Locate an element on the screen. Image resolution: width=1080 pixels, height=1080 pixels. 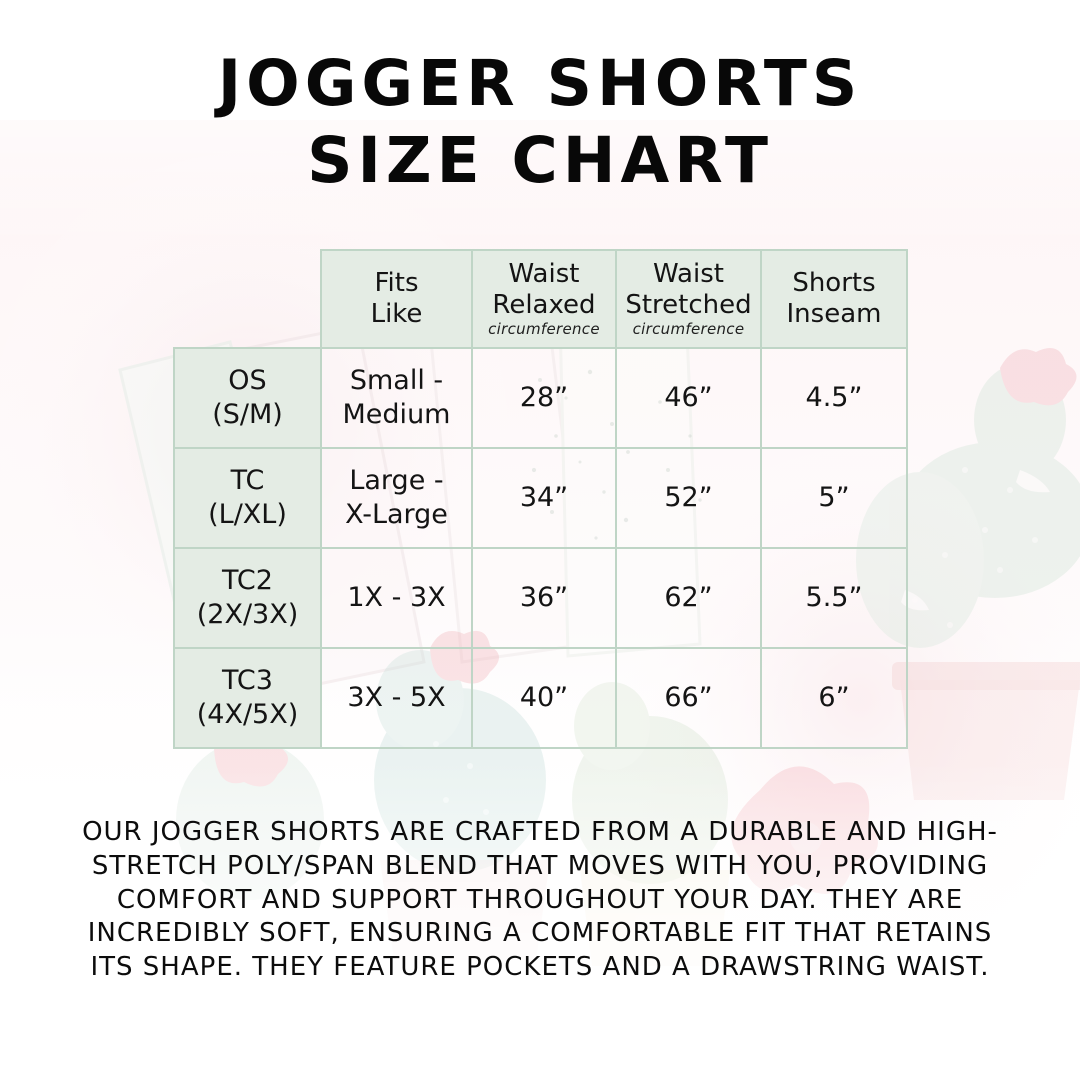
column-header-shorts-inseam: Shorts Inseam is located at coordinates (834, 299).